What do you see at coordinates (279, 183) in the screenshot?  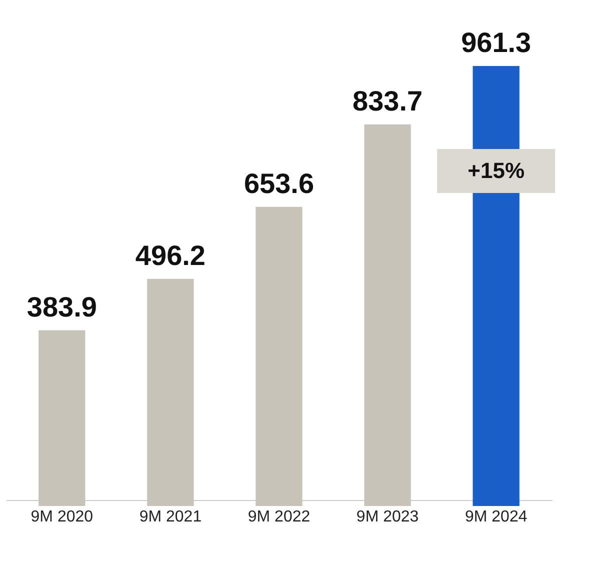 I see `data-label: 653.6` at bounding box center [279, 183].